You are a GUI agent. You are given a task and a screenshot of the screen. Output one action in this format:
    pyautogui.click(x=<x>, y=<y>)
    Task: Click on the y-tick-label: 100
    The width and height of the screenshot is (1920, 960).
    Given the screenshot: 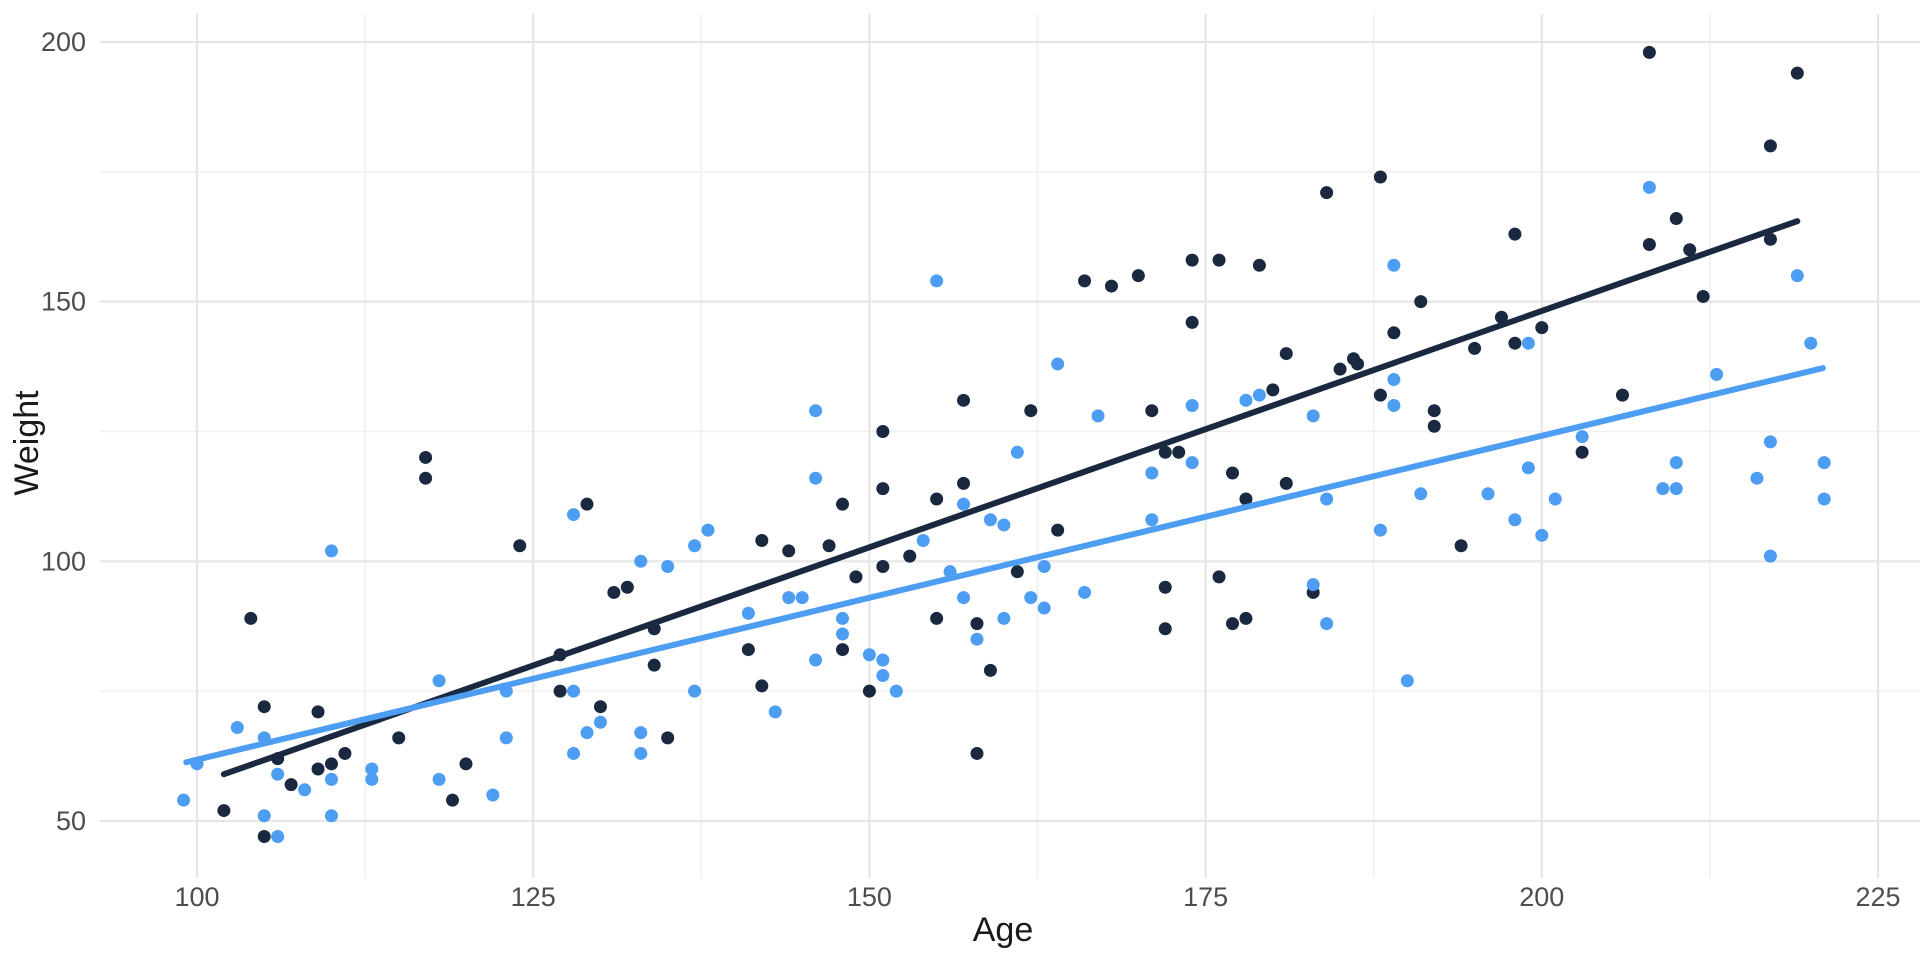 What is the action you would take?
    pyautogui.click(x=63, y=561)
    